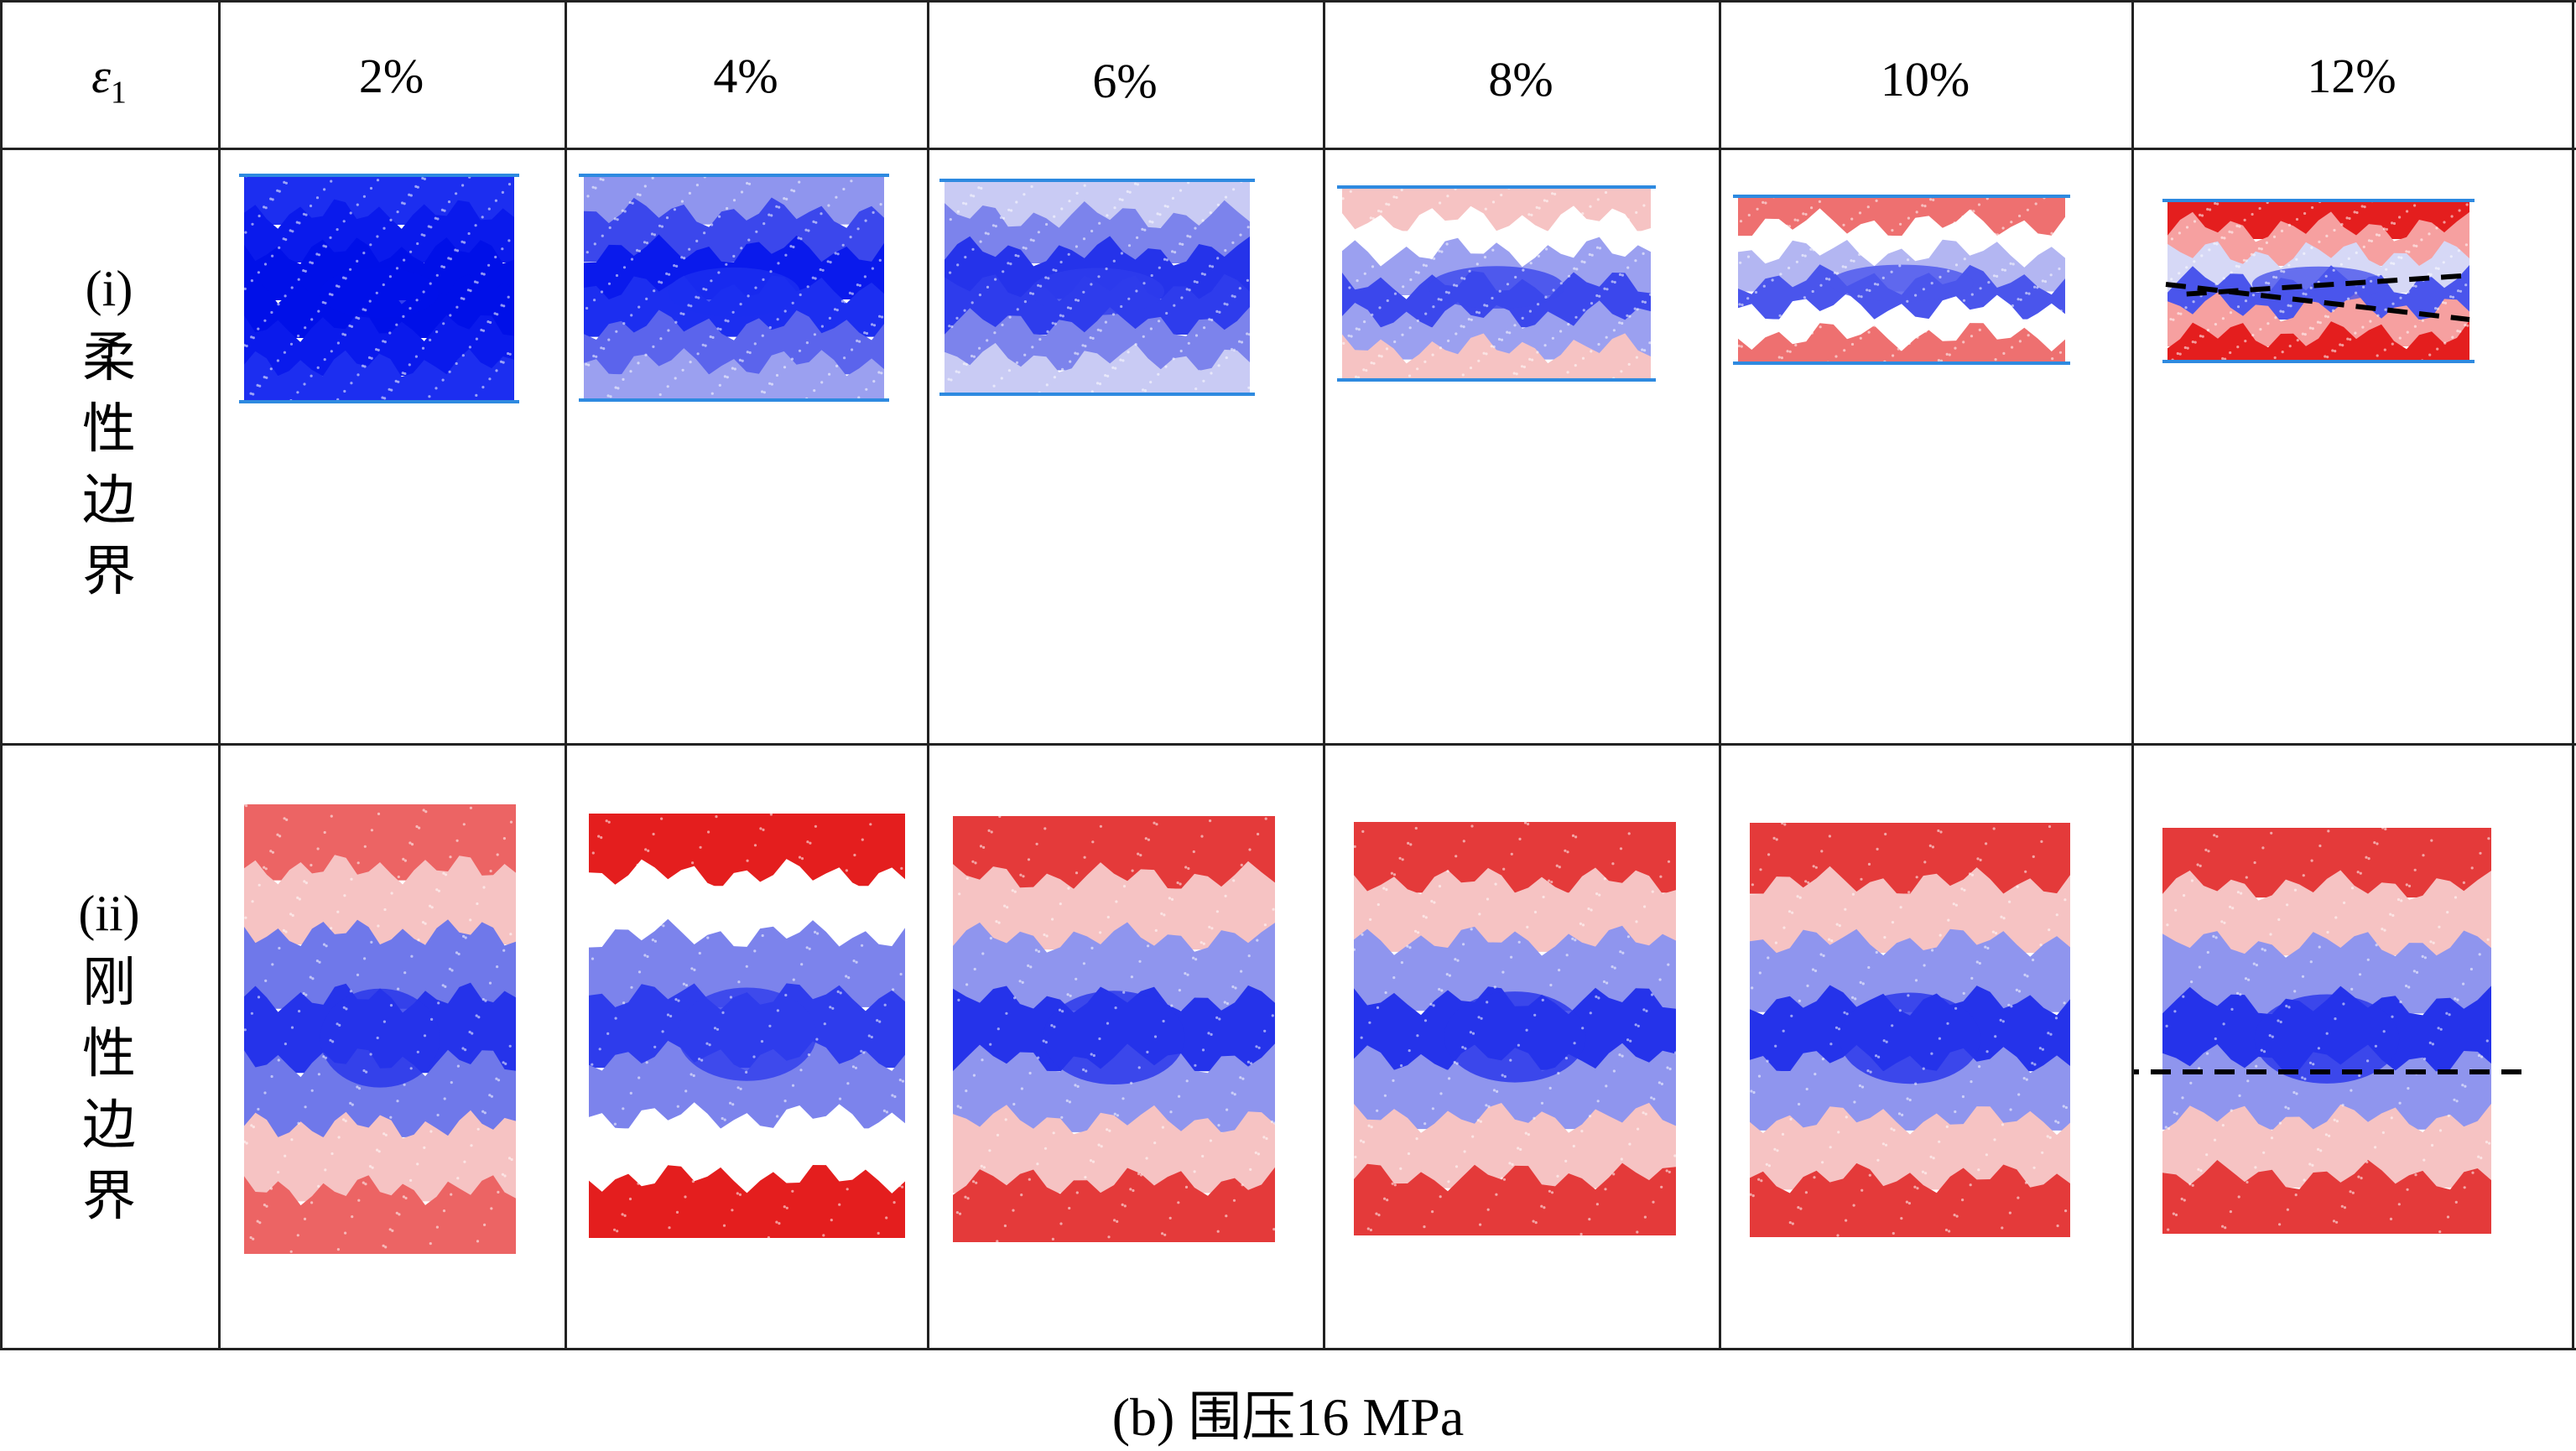 Image resolution: width=2576 pixels, height=1451 pixels. What do you see at coordinates (109, 80) in the screenshot?
I see `strain-symbol-header: ε1` at bounding box center [109, 80].